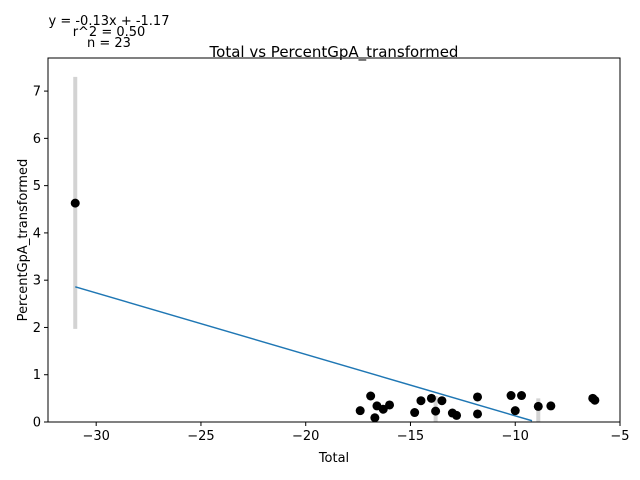  I want to click on y-tick-label: 7, so click(37, 92).